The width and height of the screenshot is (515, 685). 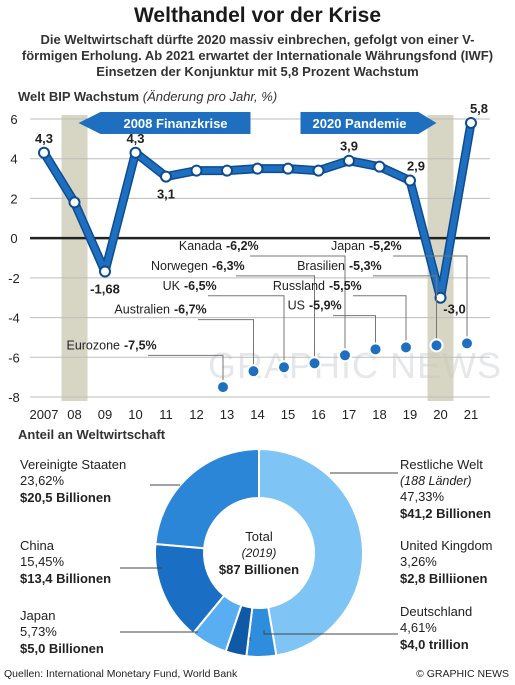 What do you see at coordinates (172, 286) in the screenshot?
I see `country-name: UK` at bounding box center [172, 286].